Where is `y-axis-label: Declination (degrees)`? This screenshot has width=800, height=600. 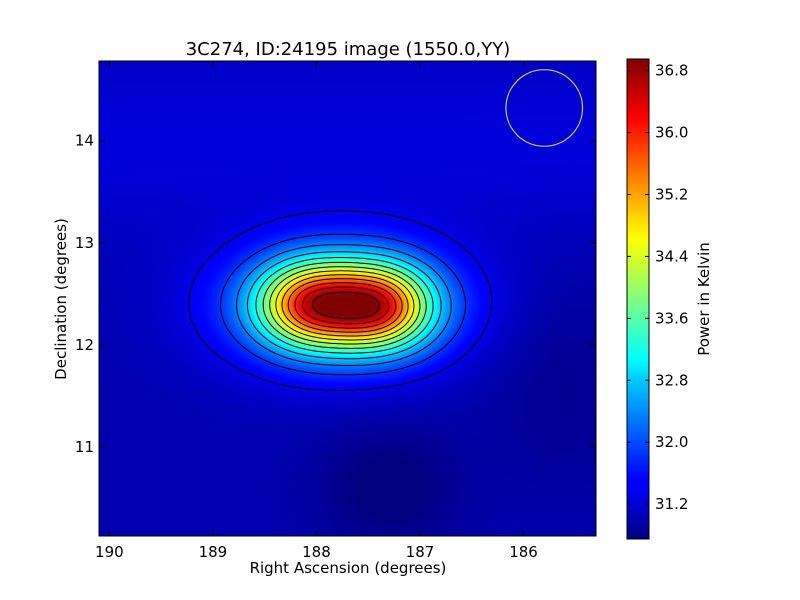
y-axis-label: Declination (degrees) is located at coordinates (61, 299).